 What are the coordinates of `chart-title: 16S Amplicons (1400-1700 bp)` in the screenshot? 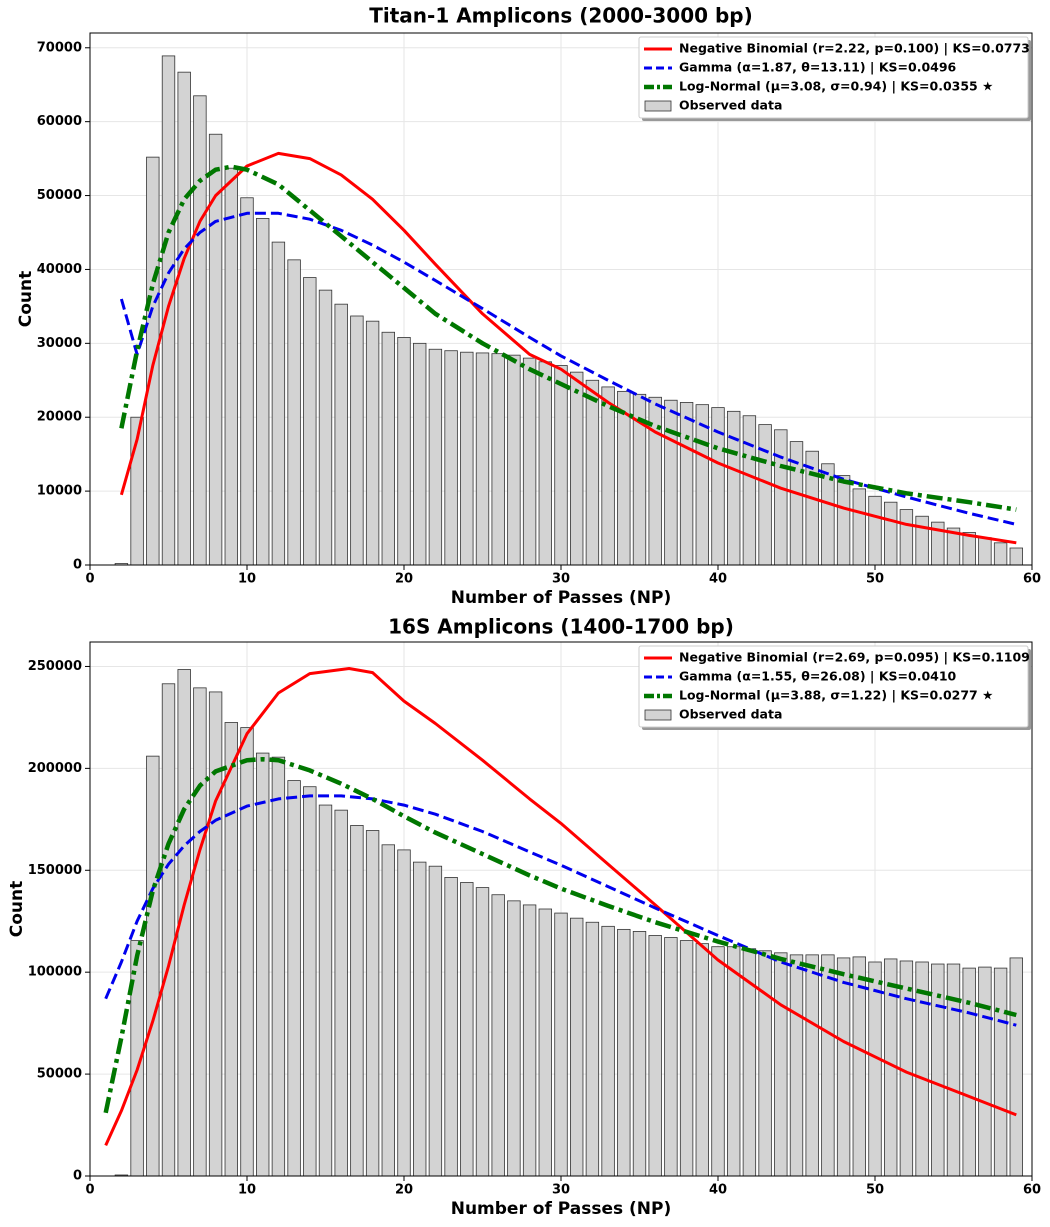 It's located at (561, 627).